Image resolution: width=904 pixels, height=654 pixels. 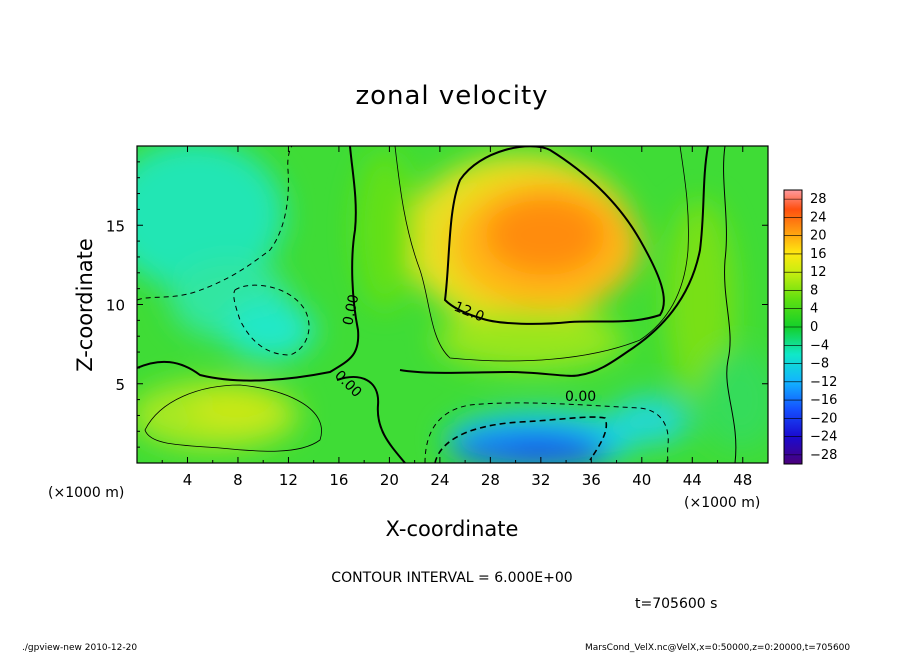 I want to click on contour-zero-right, so click(x=554, y=261).